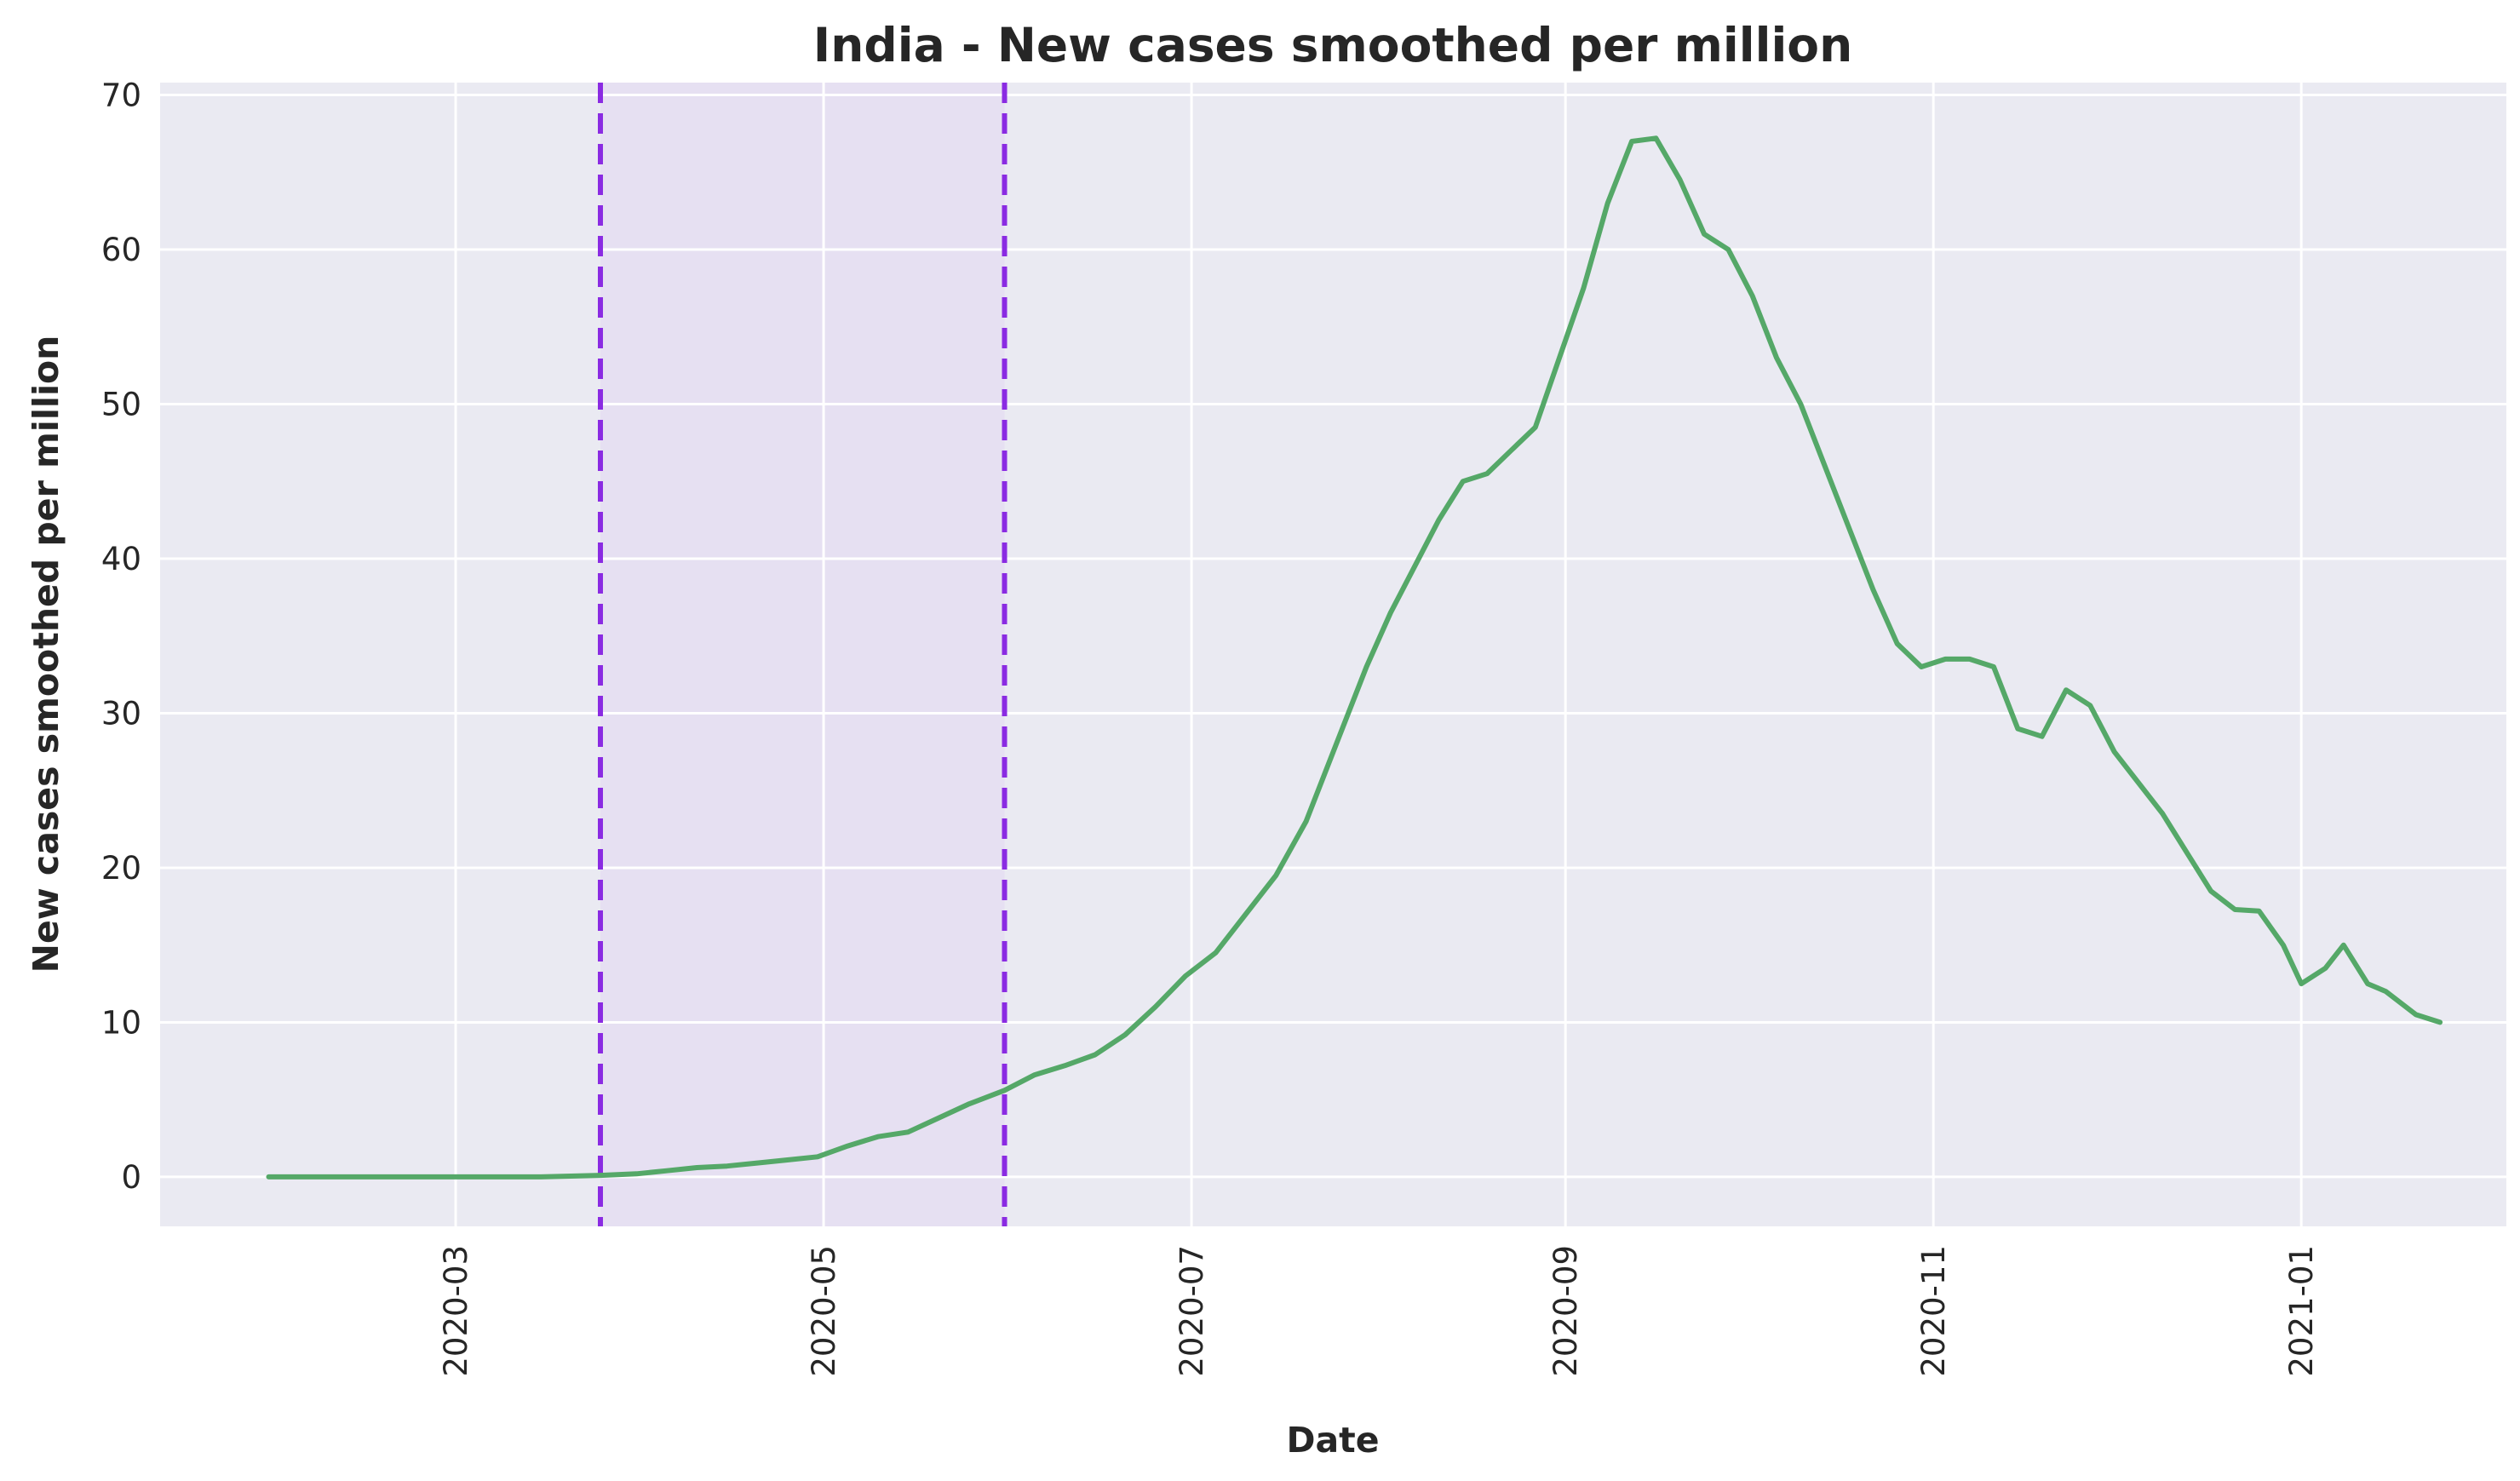 The image size is (2520, 1481). Describe the element at coordinates (2301, 1311) in the screenshot. I see `x-tick-label: 2021-01` at that location.